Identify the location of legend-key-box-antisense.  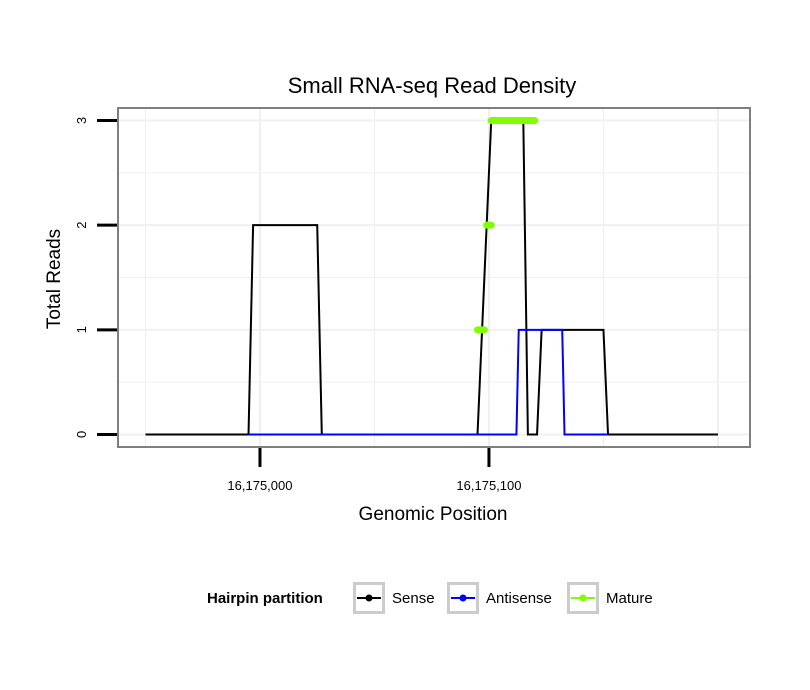
(463, 598).